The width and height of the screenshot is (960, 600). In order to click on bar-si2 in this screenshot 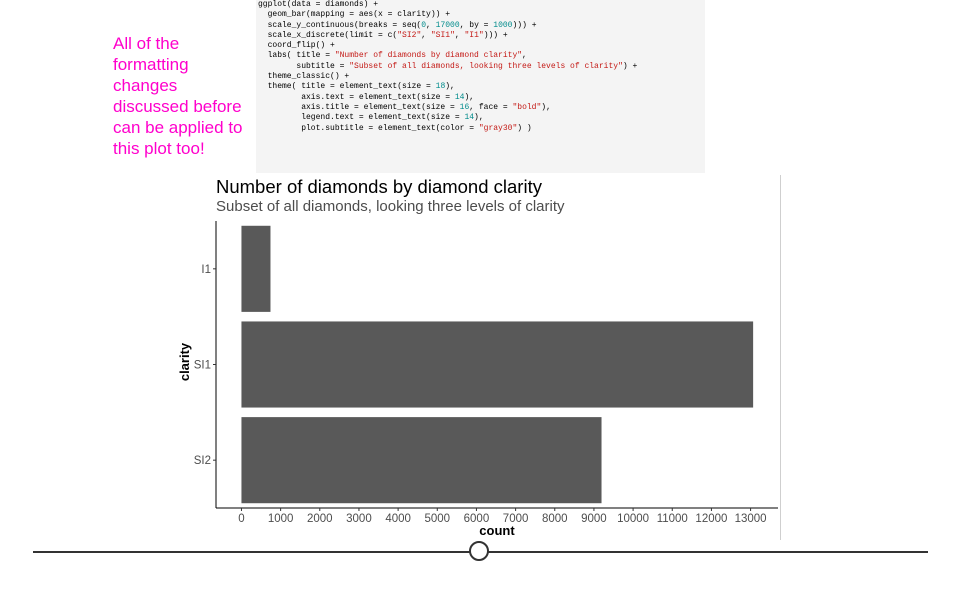, I will do `click(421, 460)`.